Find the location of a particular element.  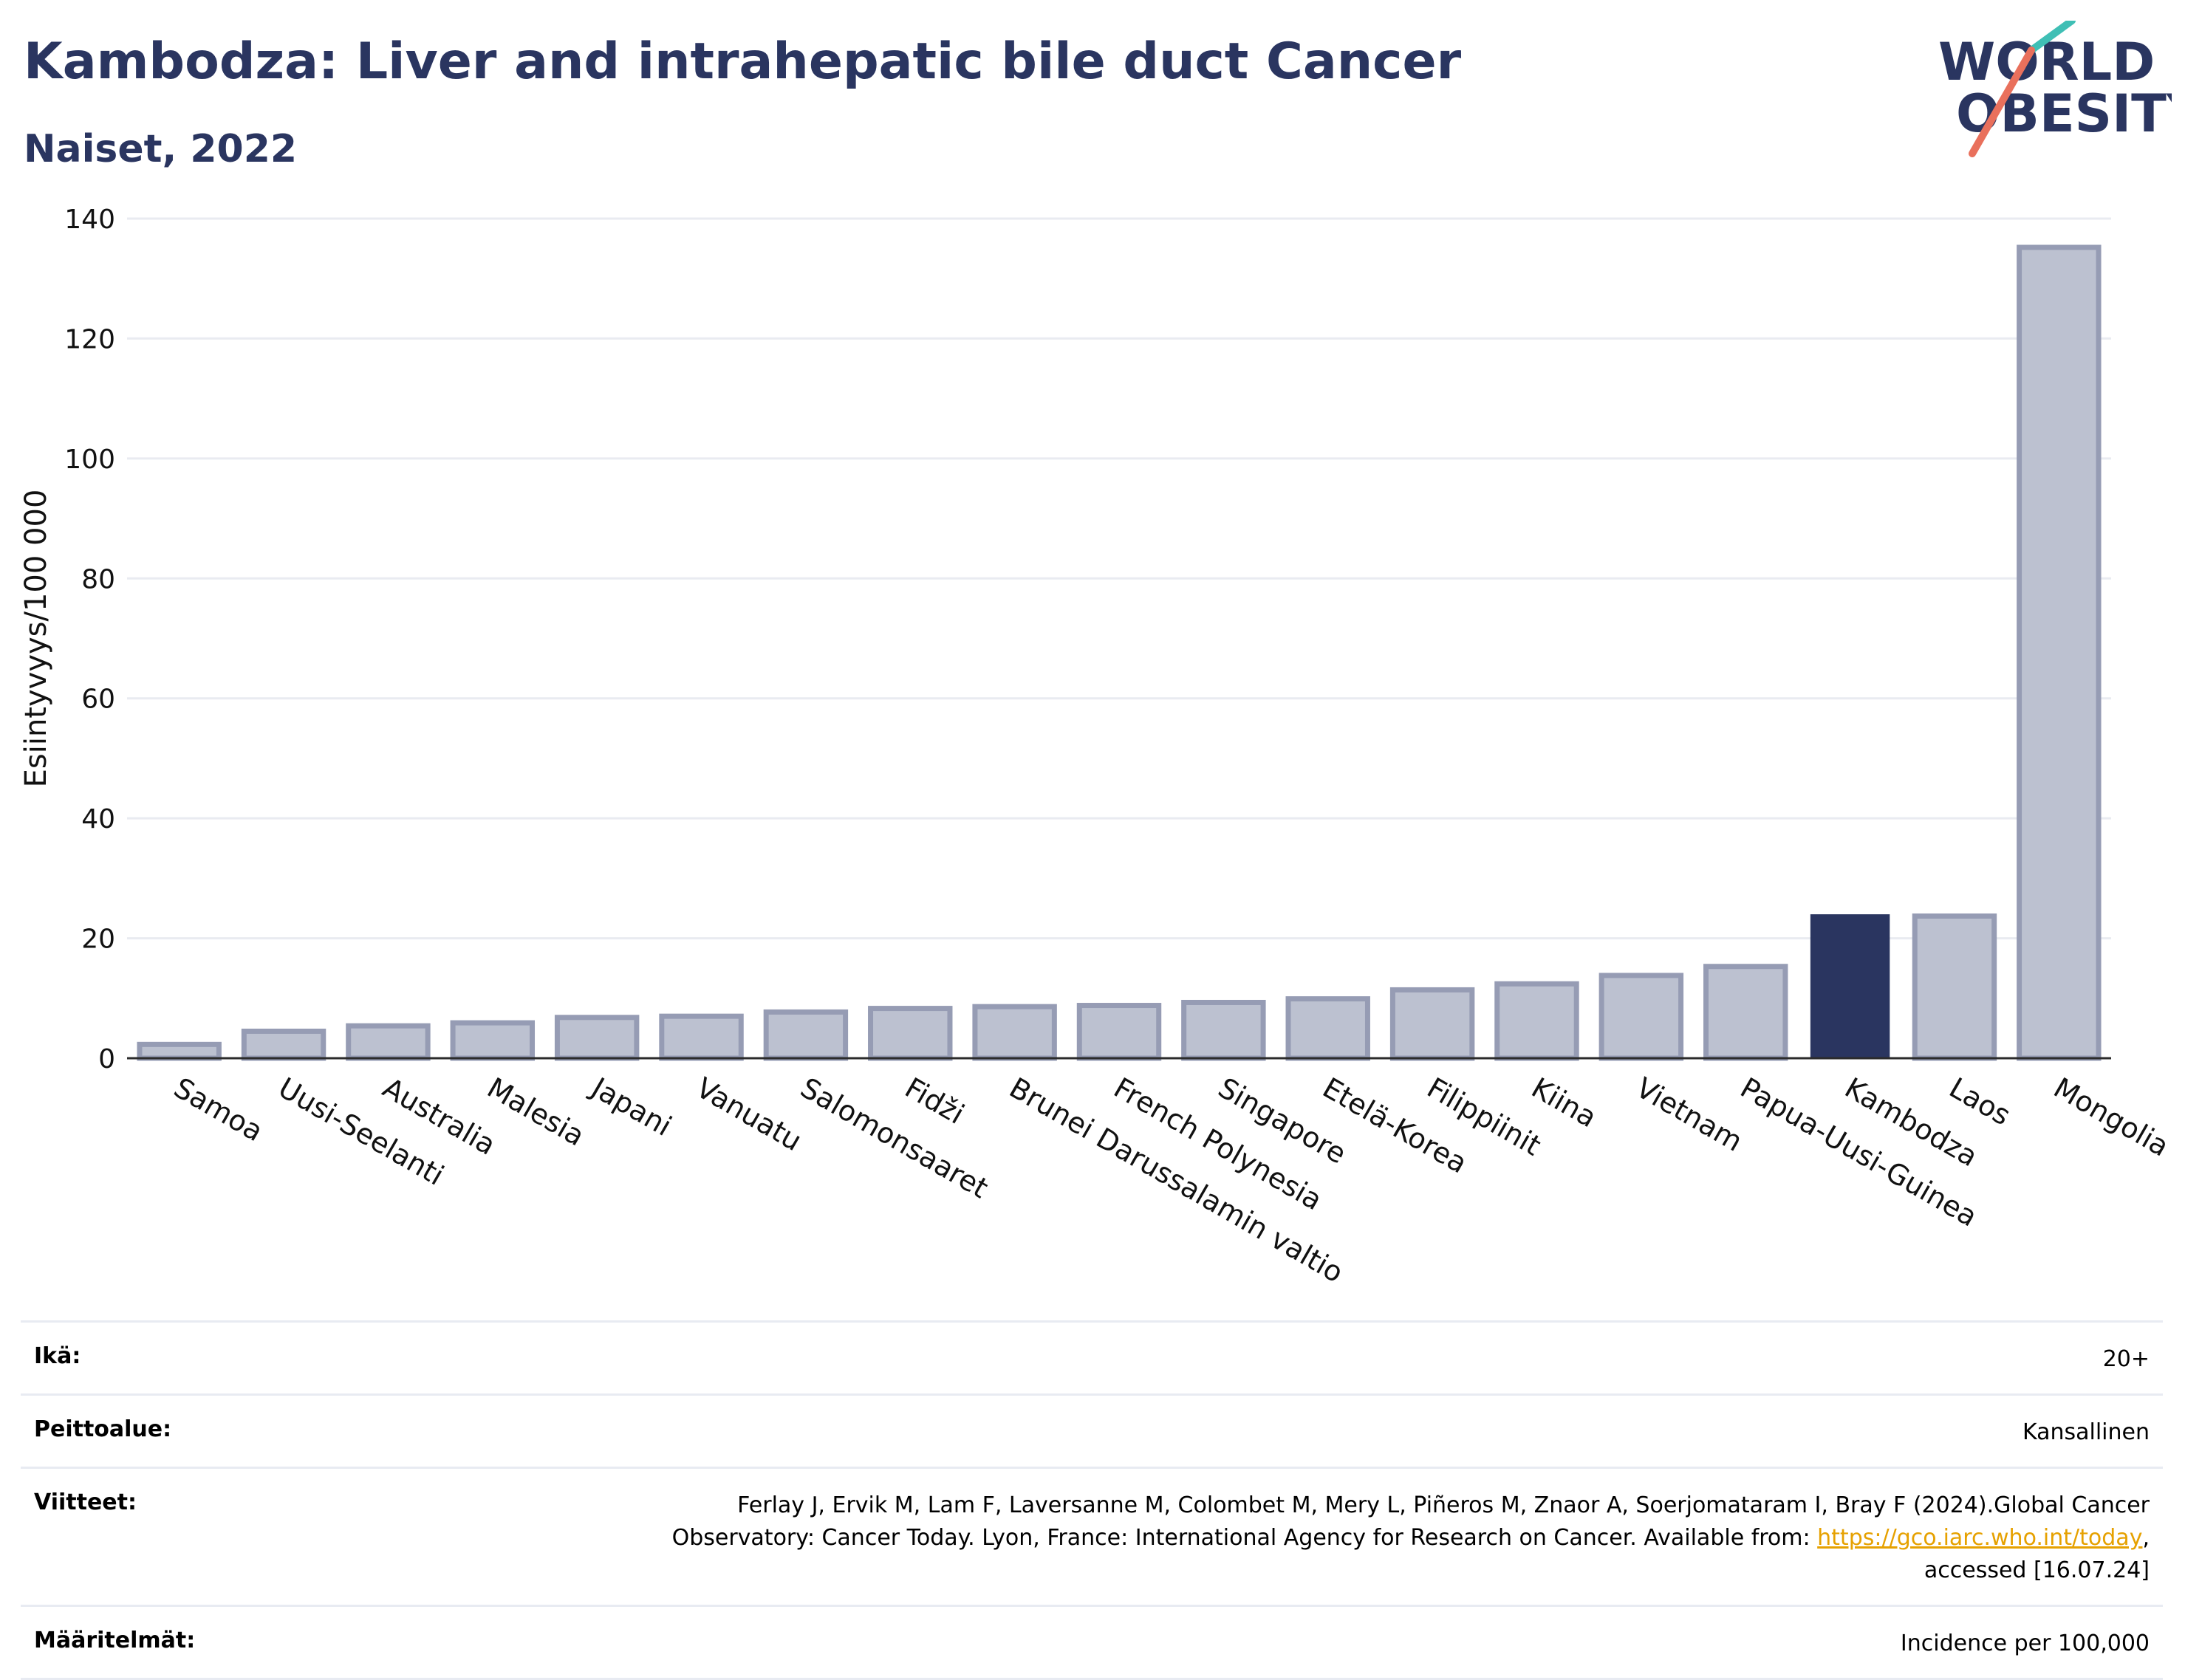

y-tick-label: 80 is located at coordinates (98, 579).